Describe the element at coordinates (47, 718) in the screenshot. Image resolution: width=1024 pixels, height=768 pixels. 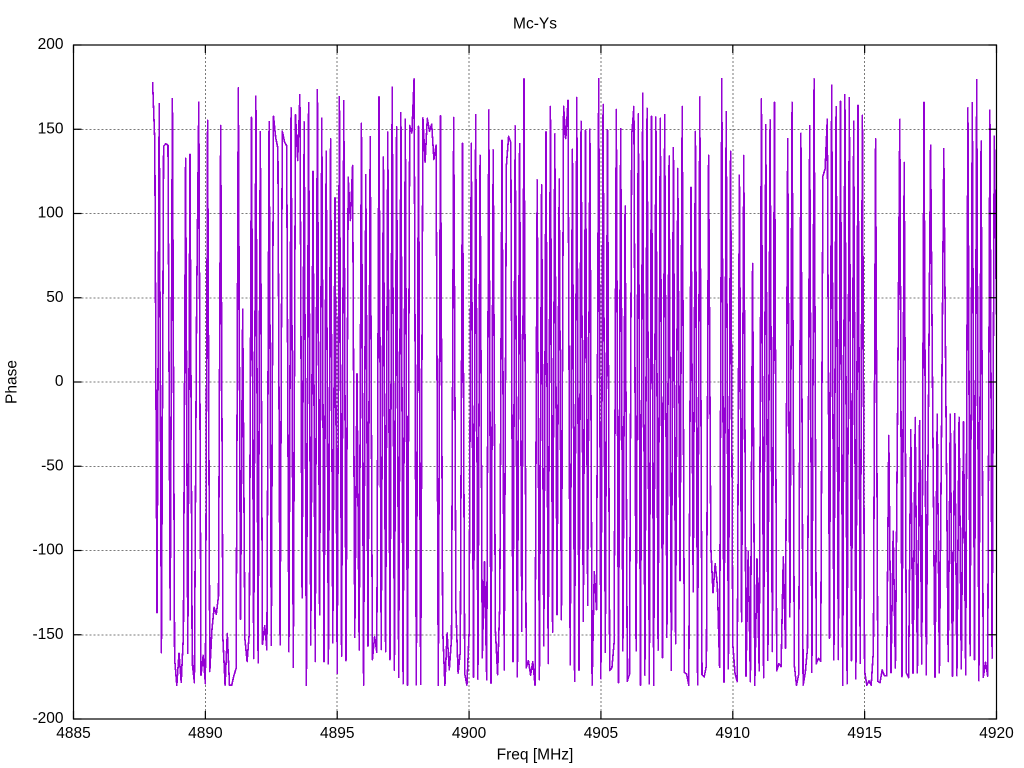
I see `svg-text: -200` at that location.